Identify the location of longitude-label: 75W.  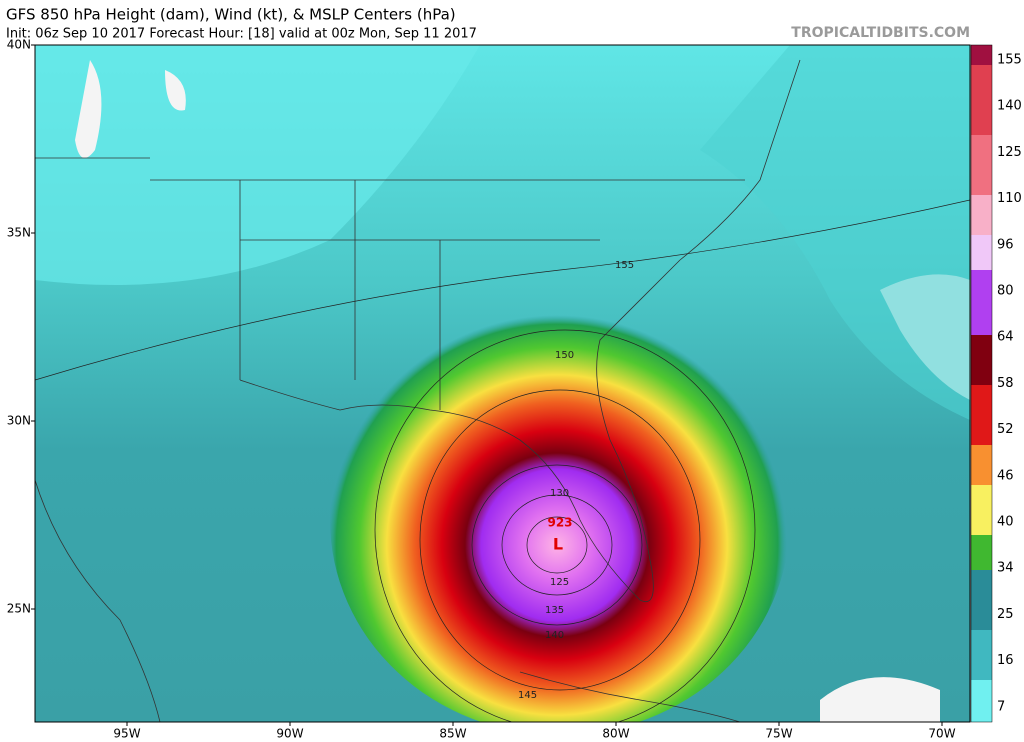
(778, 734).